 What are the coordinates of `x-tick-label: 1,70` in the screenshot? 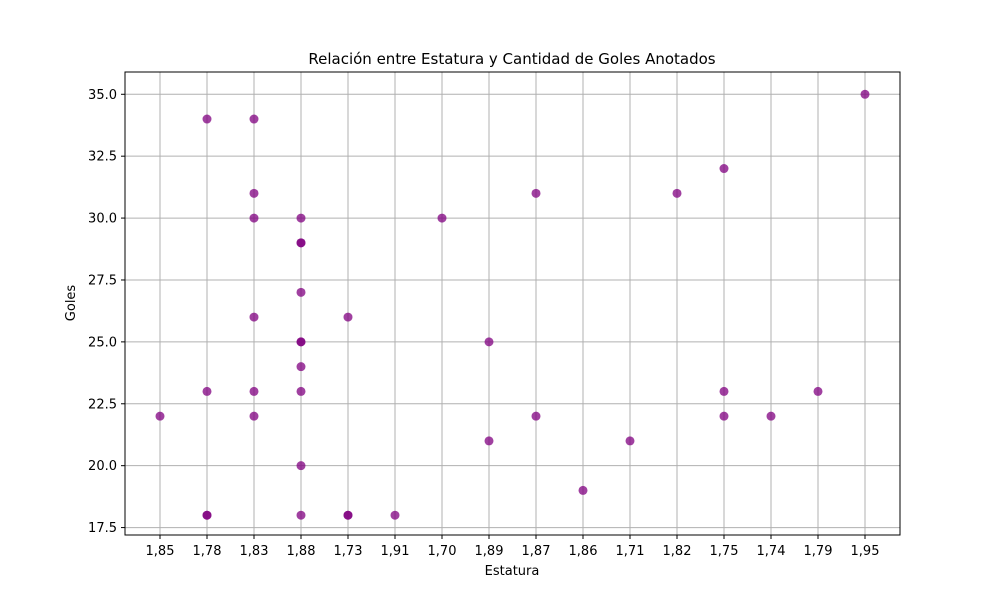 It's located at (442, 551).